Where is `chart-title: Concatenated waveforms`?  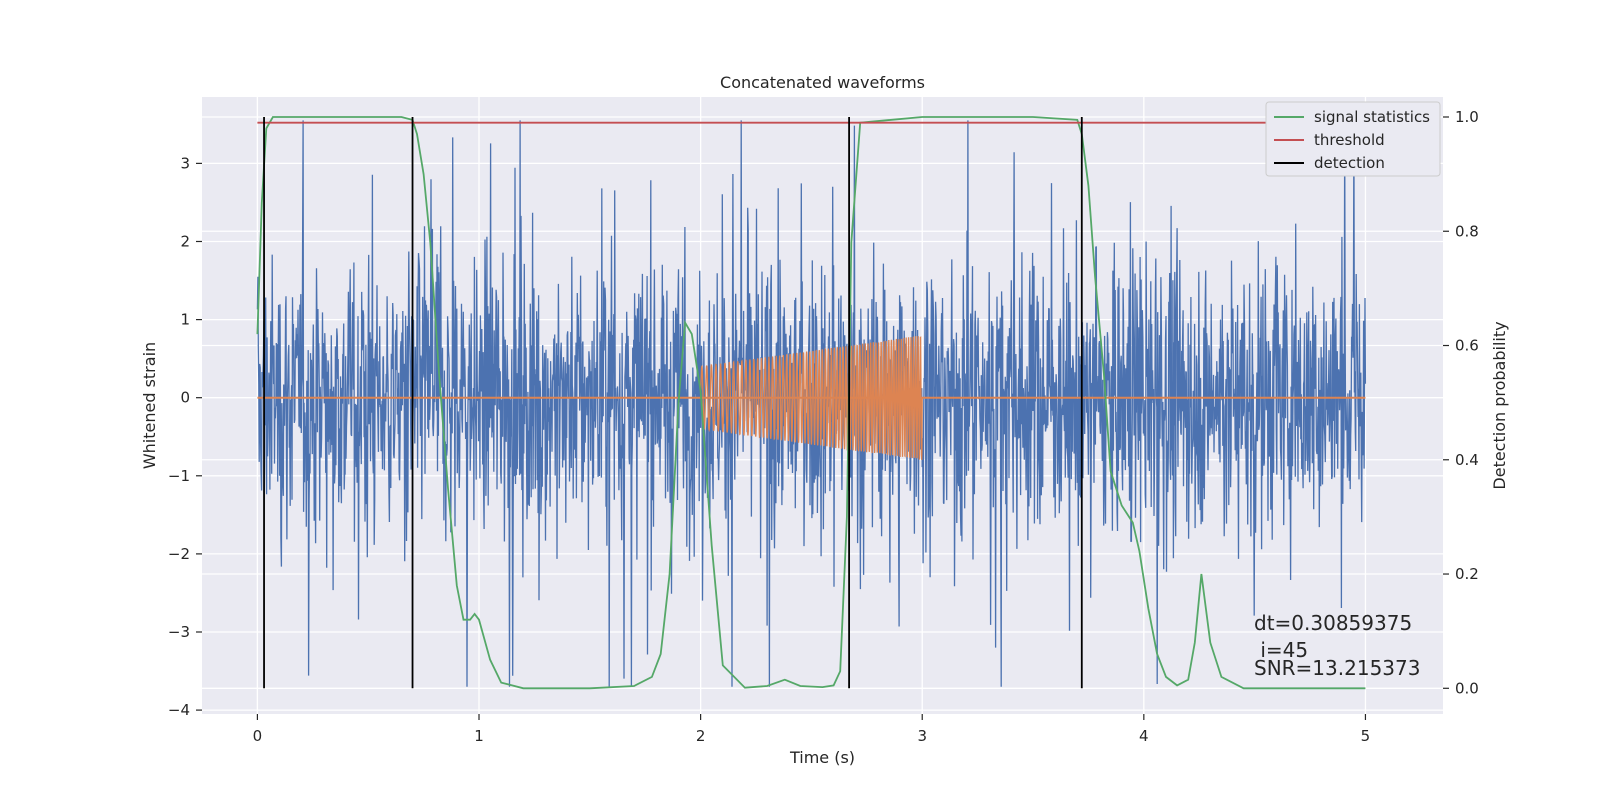 chart-title: Concatenated waveforms is located at coordinates (822, 82).